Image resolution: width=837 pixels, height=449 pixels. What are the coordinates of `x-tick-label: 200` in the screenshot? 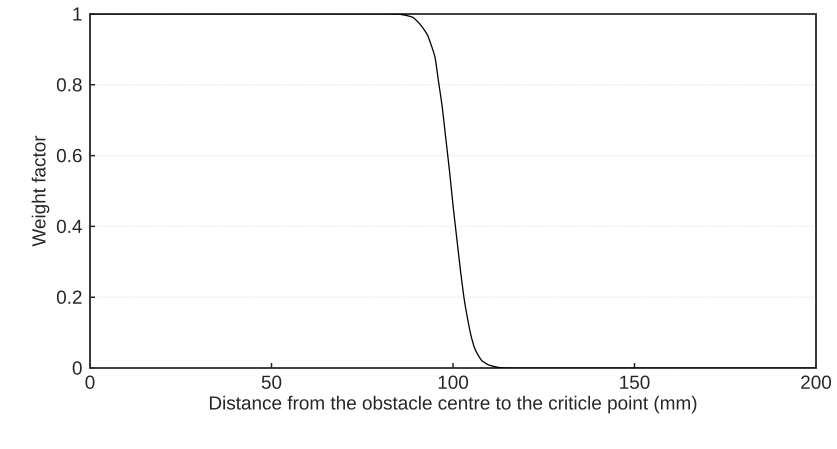 It's located at (816, 382).